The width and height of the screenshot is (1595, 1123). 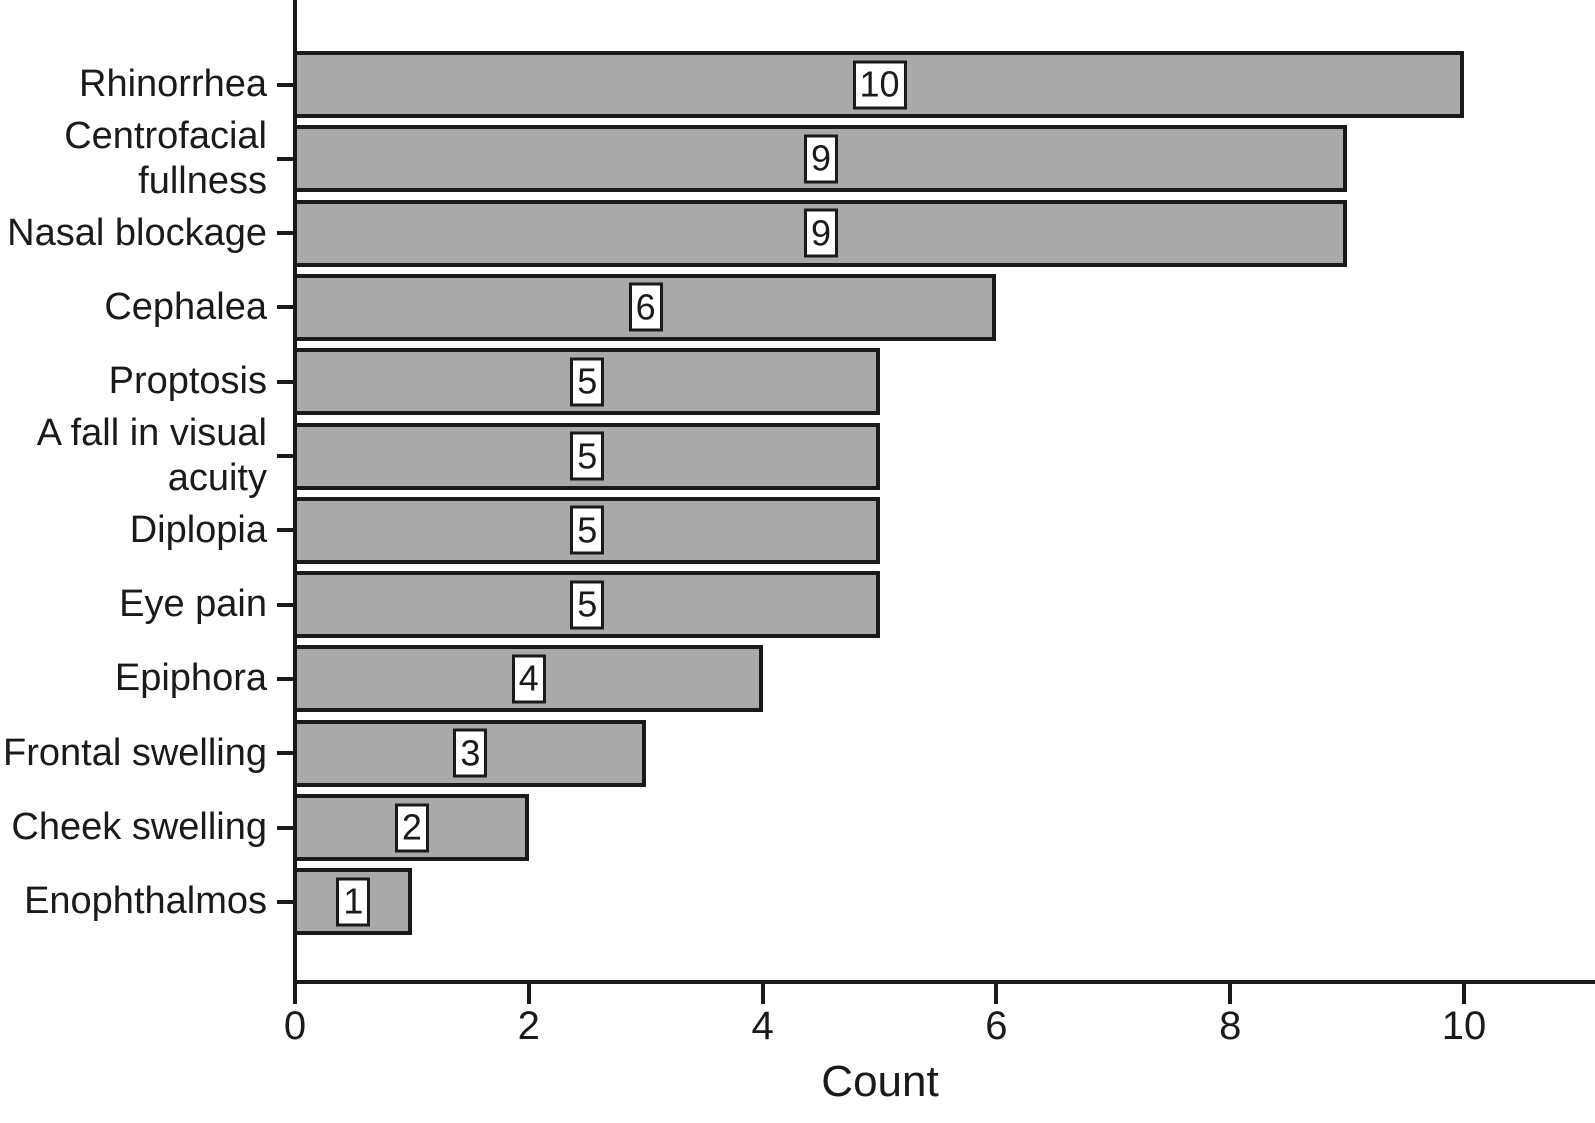 I want to click on bar-value-label: 6, so click(x=645, y=307).